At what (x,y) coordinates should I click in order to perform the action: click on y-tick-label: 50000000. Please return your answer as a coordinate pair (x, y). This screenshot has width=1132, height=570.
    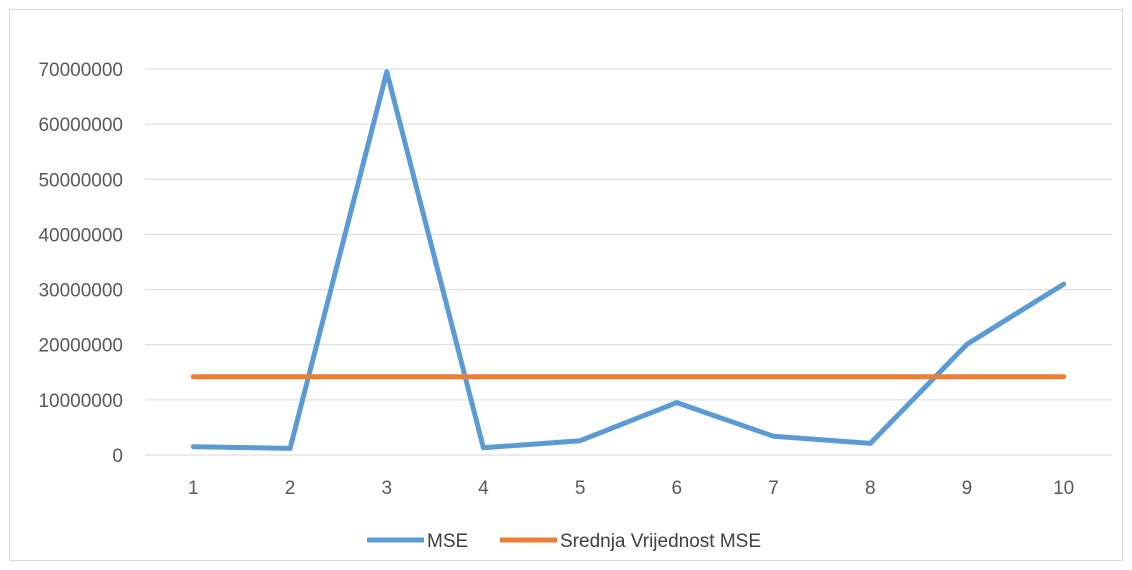
    Looking at the image, I should click on (80, 180).